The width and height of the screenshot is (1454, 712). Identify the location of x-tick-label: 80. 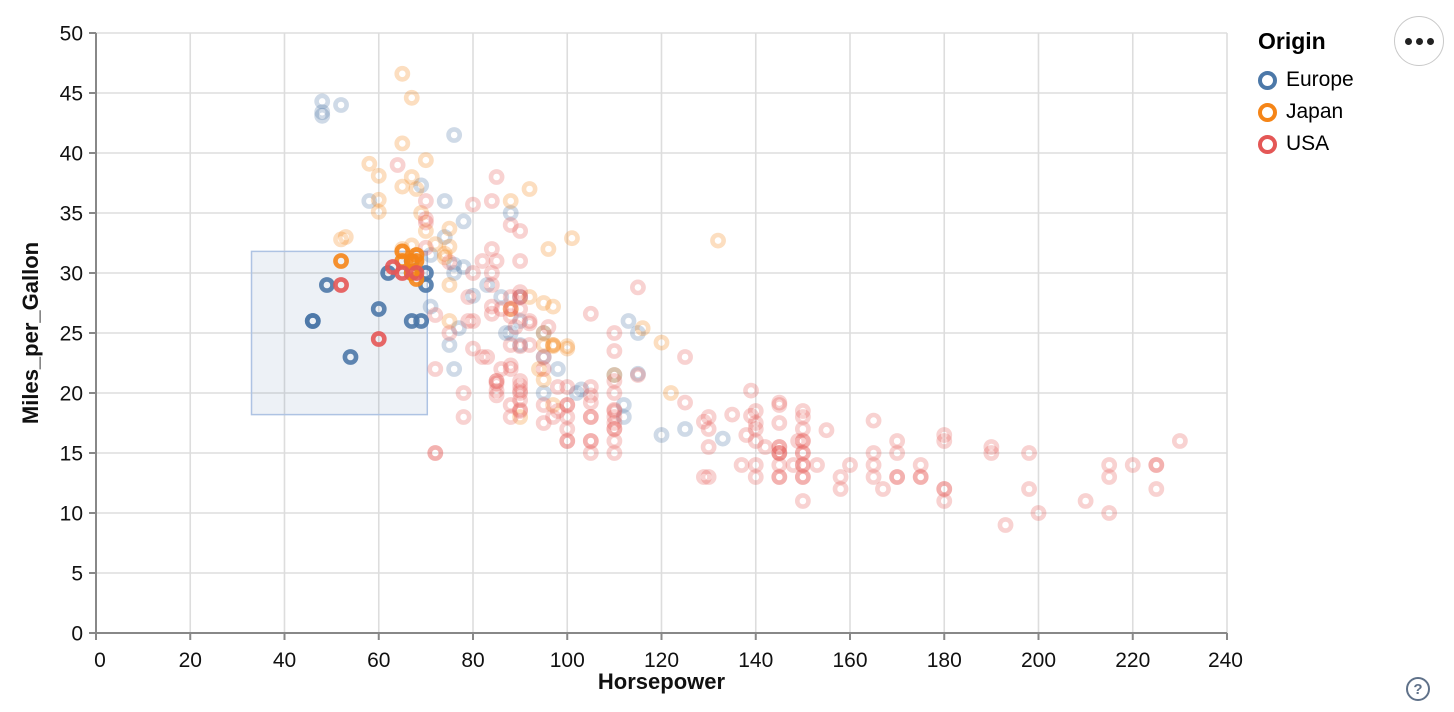
(472, 660).